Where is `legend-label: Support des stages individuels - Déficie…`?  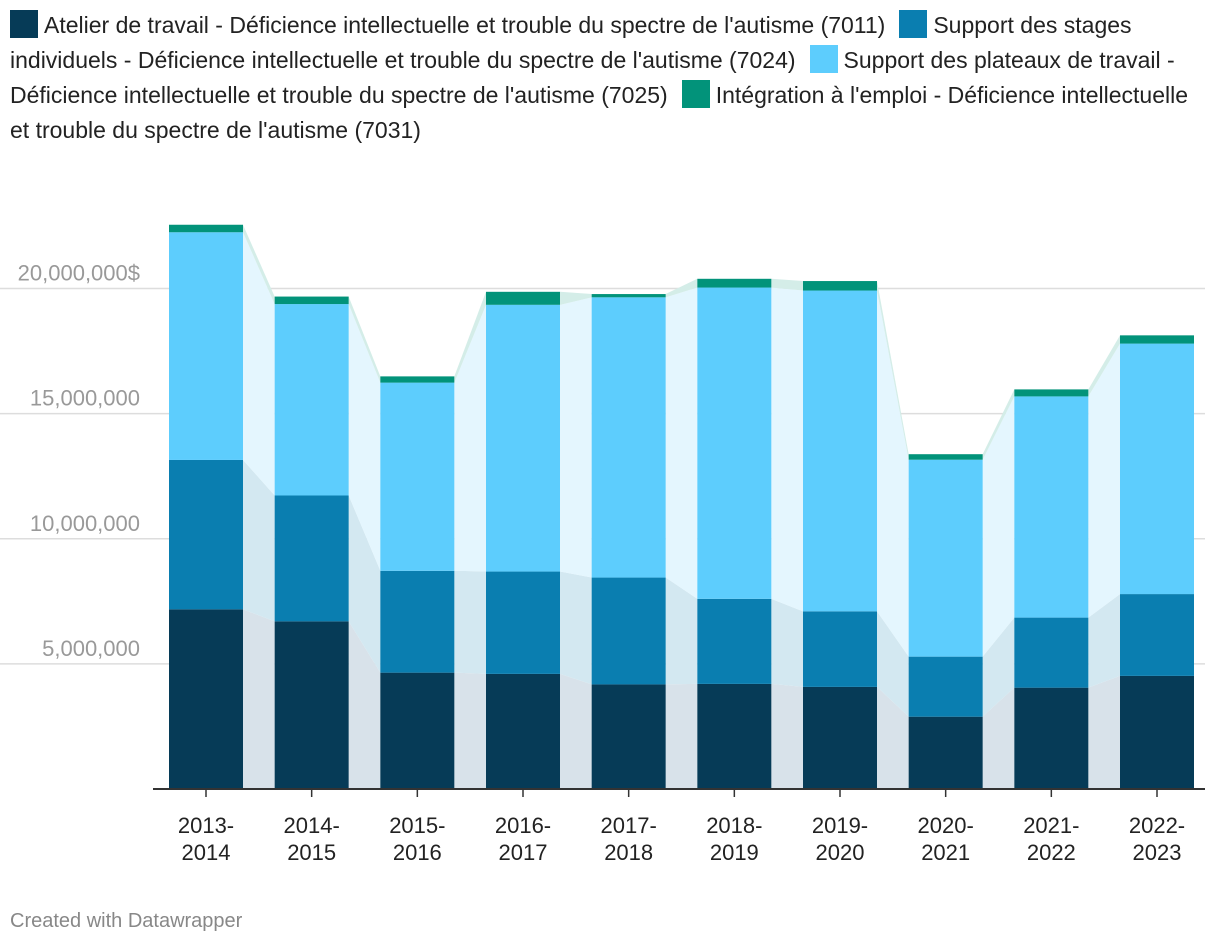 legend-label: Support des stages individuels - Déficie… is located at coordinates (571, 42).